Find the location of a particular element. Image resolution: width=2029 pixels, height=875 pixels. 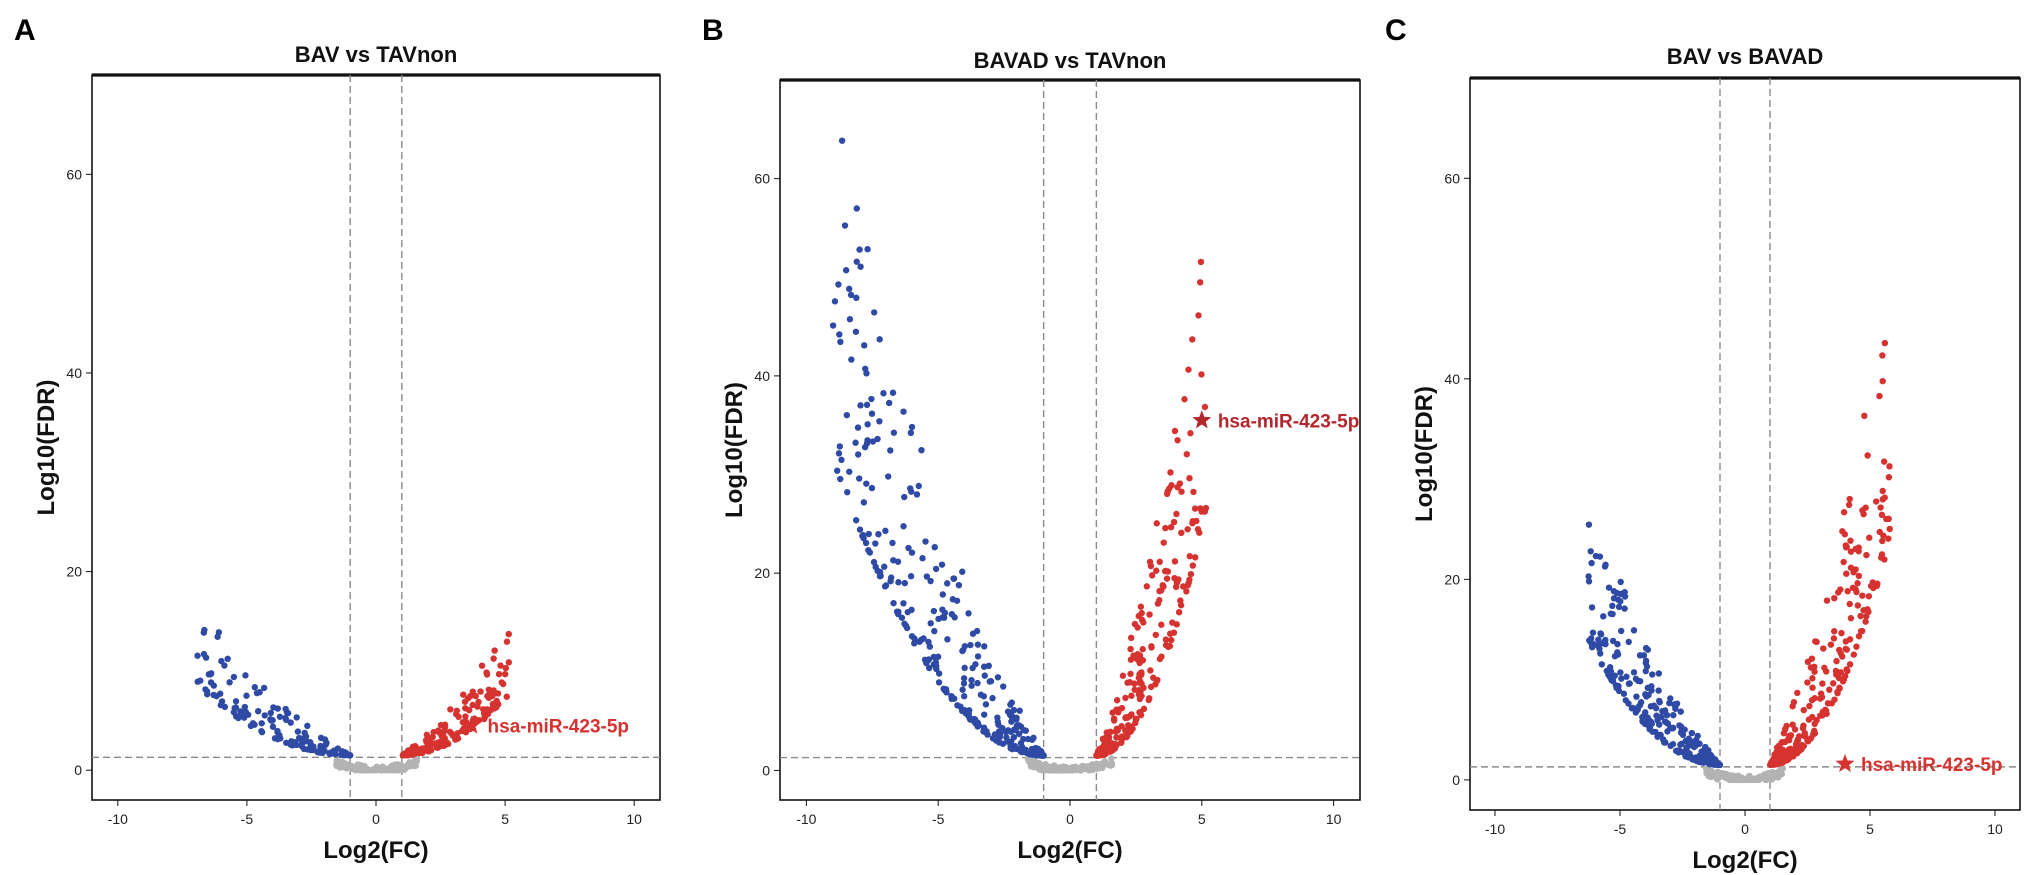

chart-title: BAVAD vs TAVnon is located at coordinates (1070, 60).